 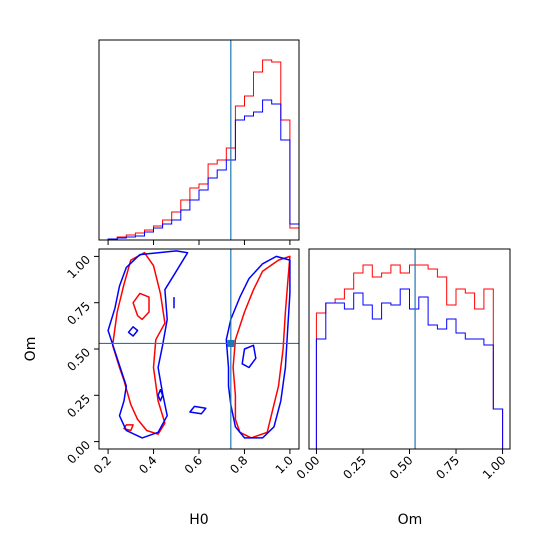 I want to click on om-x-tick-label: 0.50, so click(x=401, y=467).